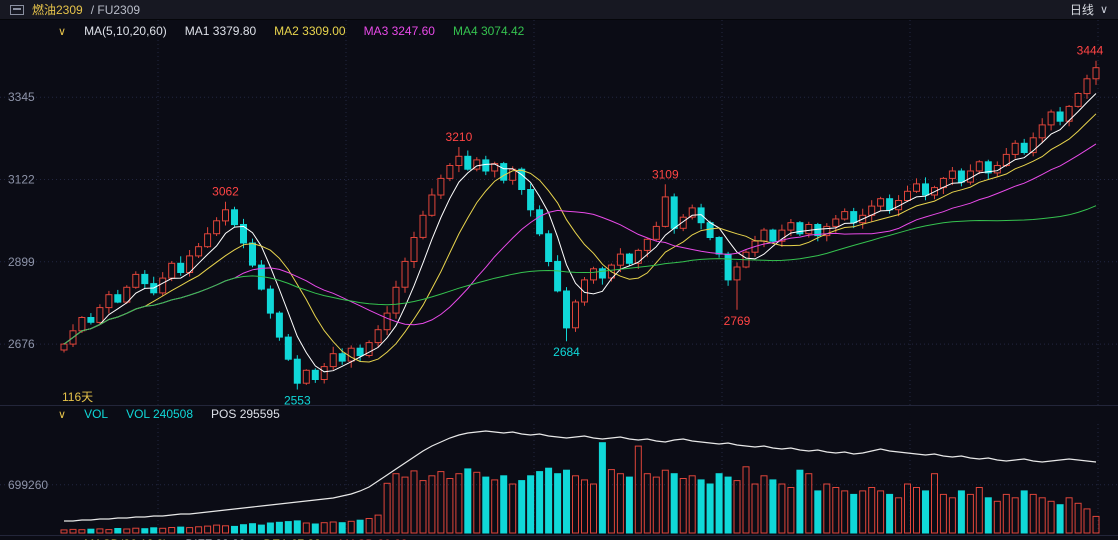  Describe the element at coordinates (737, 321) in the screenshot. I see `price-annotation: 2769` at that location.